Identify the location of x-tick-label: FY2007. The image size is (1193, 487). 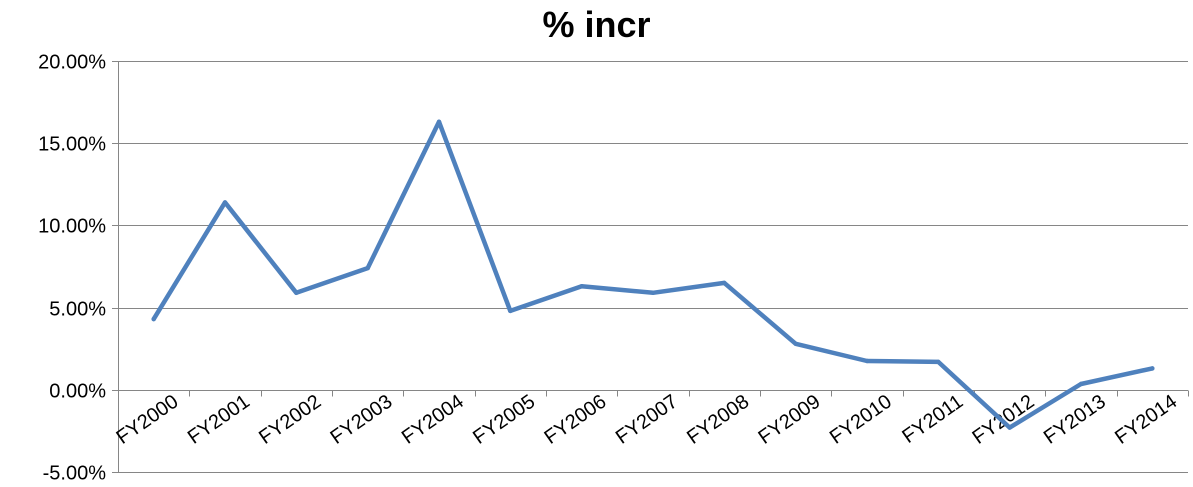
(647, 420).